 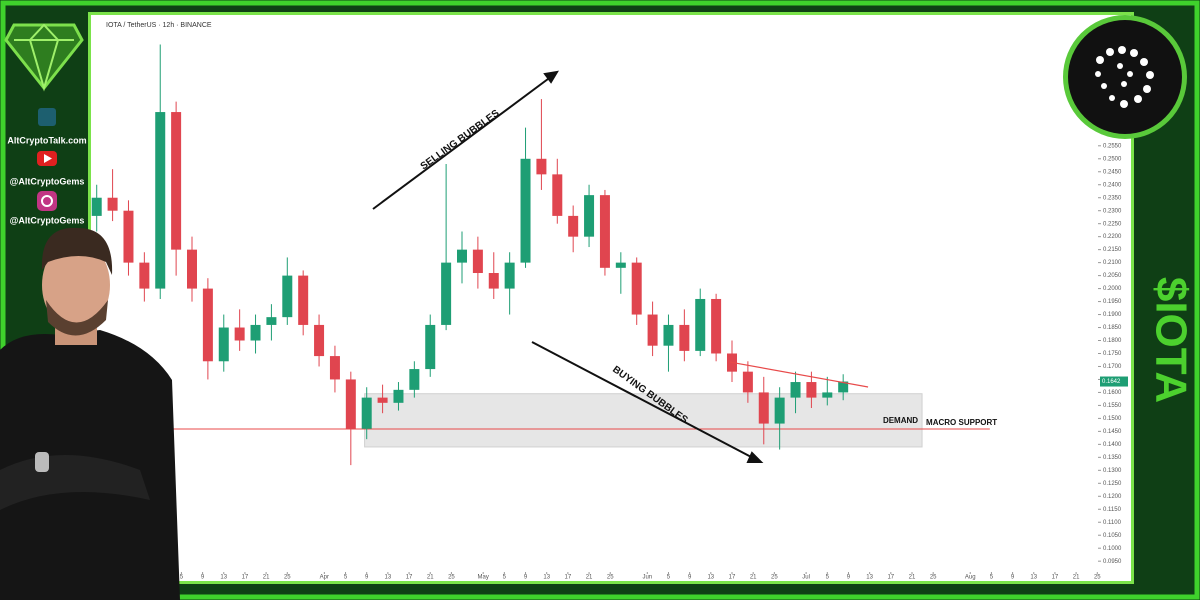 What do you see at coordinates (1112, 354) in the screenshot?
I see `y-tick-label: 0.1750` at bounding box center [1112, 354].